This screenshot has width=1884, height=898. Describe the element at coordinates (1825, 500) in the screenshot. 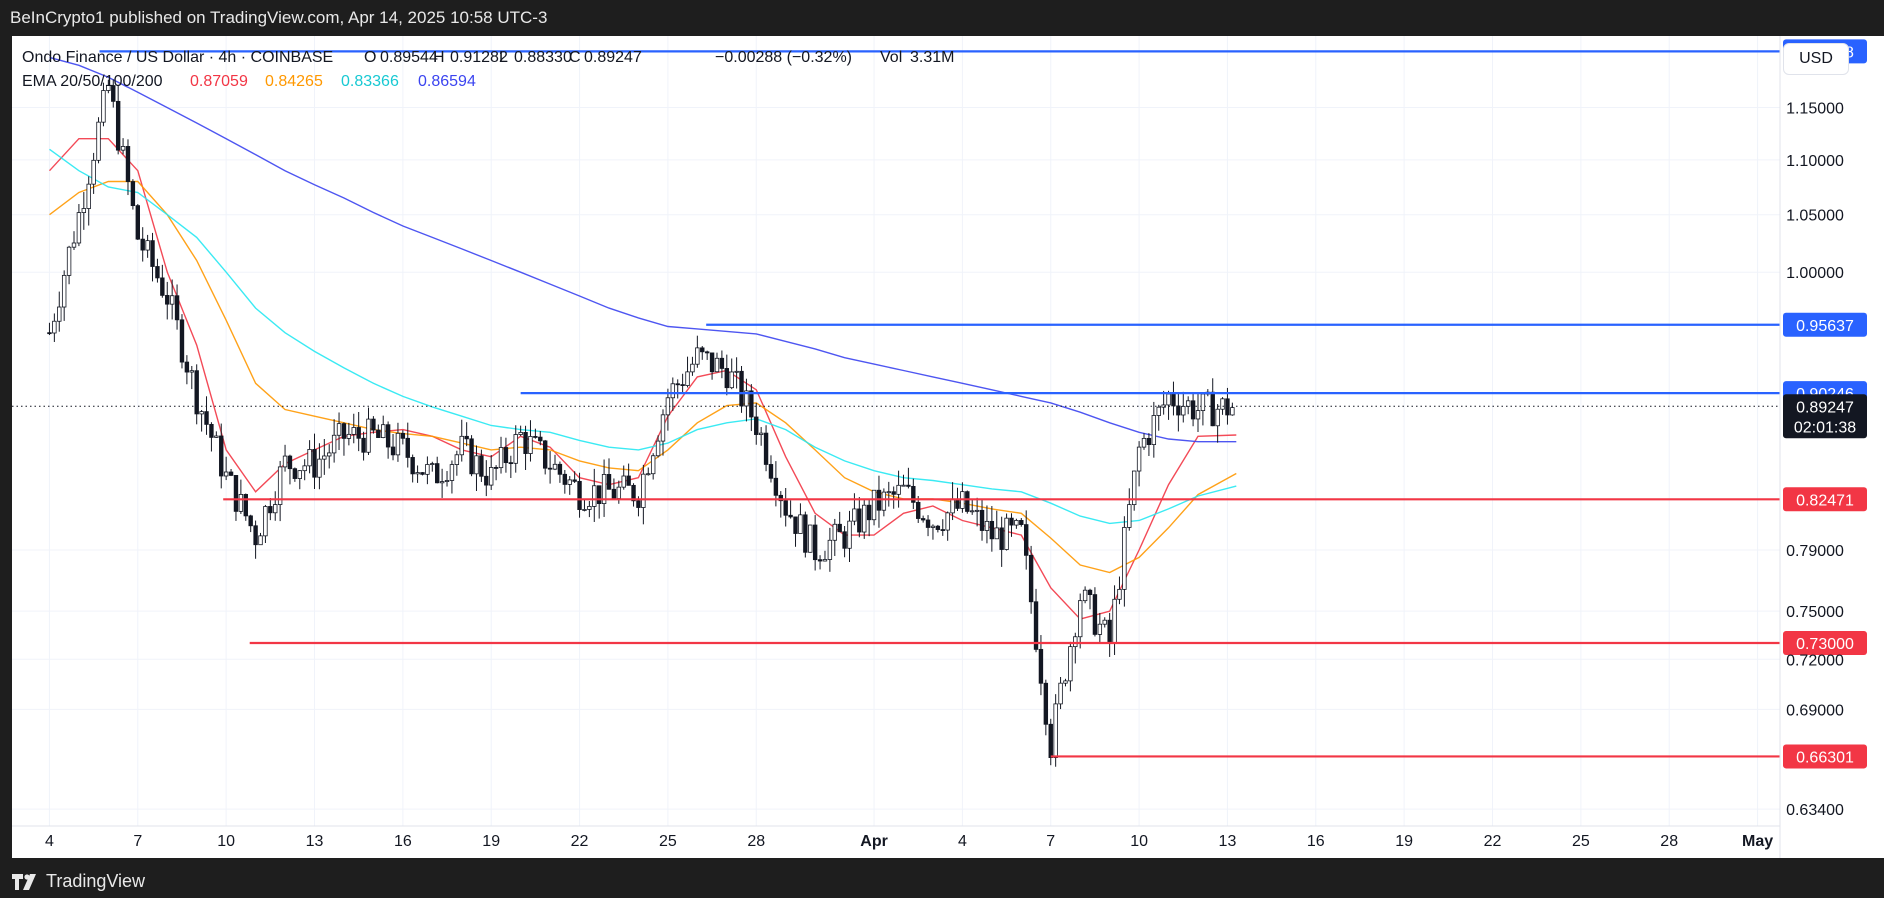

I see `level-price-label: 0.82471` at that location.